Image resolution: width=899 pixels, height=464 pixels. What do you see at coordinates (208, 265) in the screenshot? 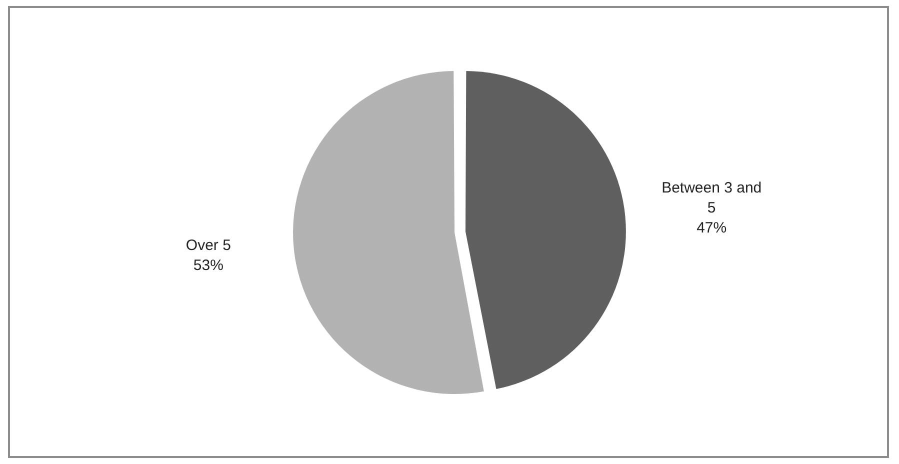
I see `data-label: 53%` at bounding box center [208, 265].